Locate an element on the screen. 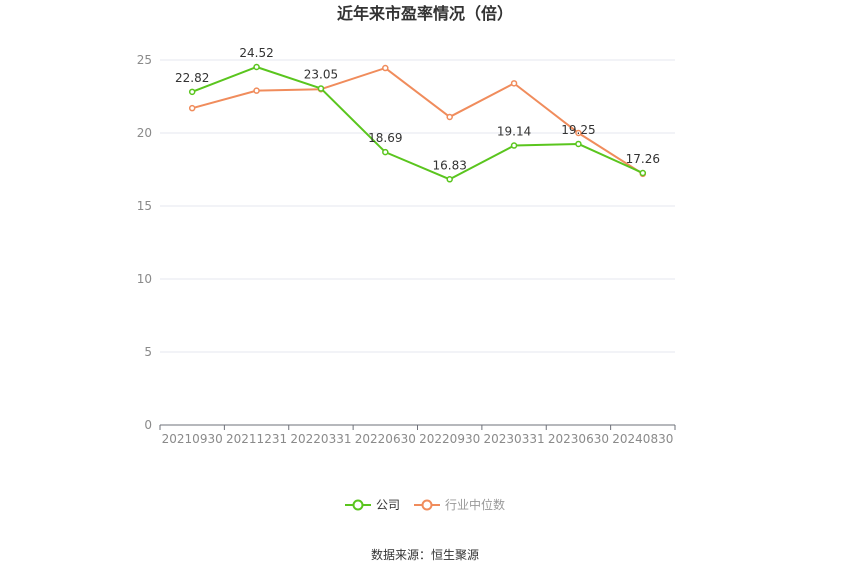 This screenshot has width=850, height=575. data-label: 17.26 is located at coordinates (643, 159).